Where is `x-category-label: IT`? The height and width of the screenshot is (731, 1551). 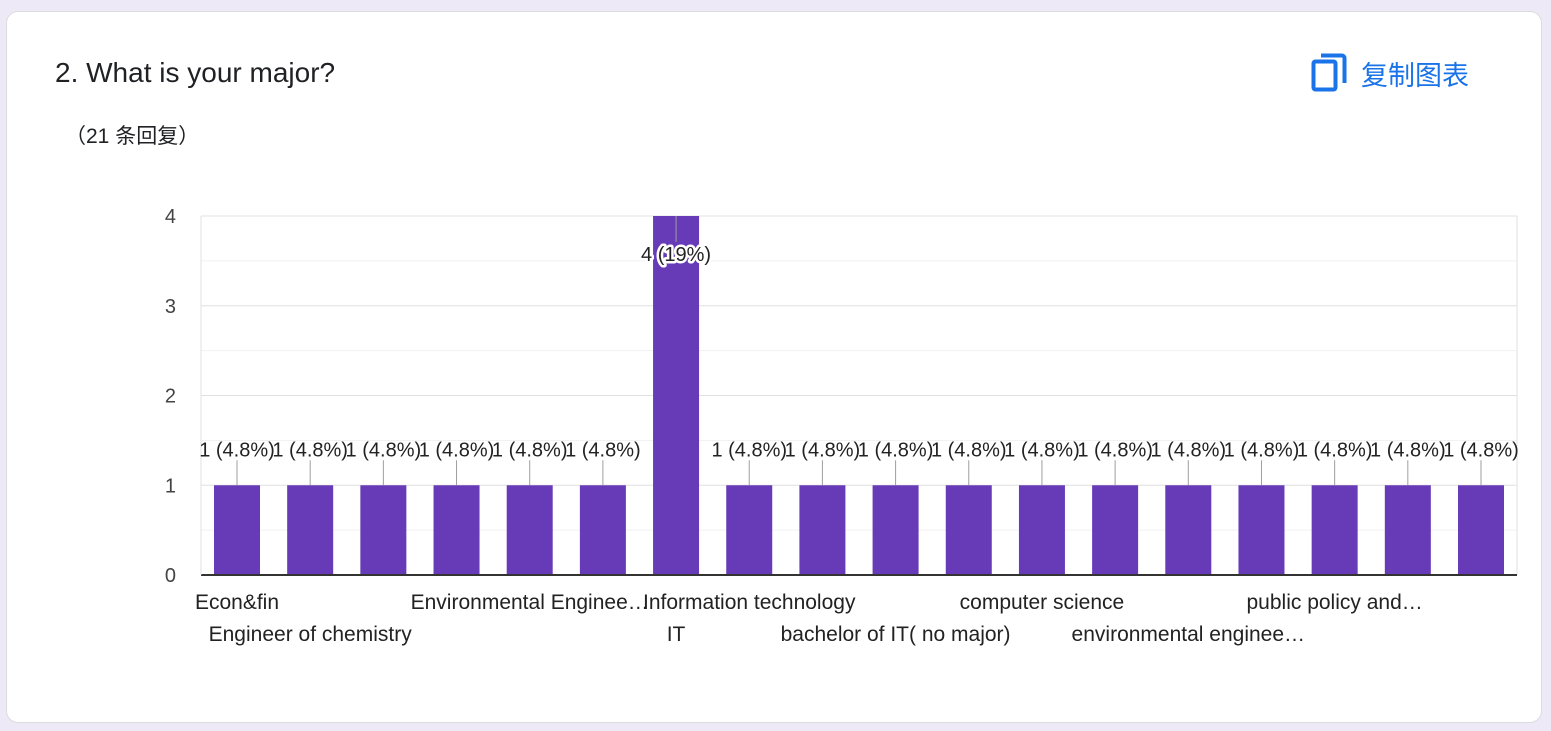
x-category-label: IT is located at coordinates (676, 634).